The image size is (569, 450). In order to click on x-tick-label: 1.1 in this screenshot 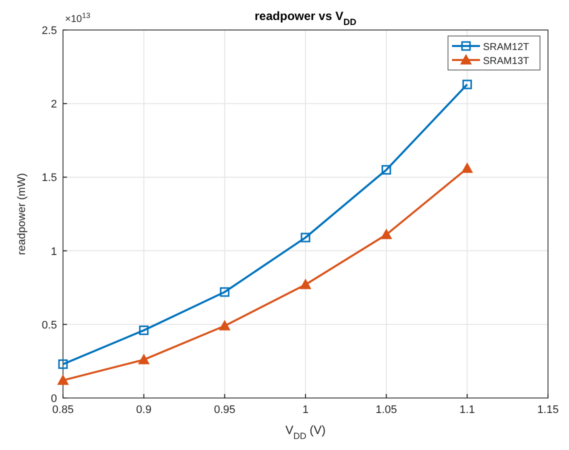, I will do `click(467, 410)`.